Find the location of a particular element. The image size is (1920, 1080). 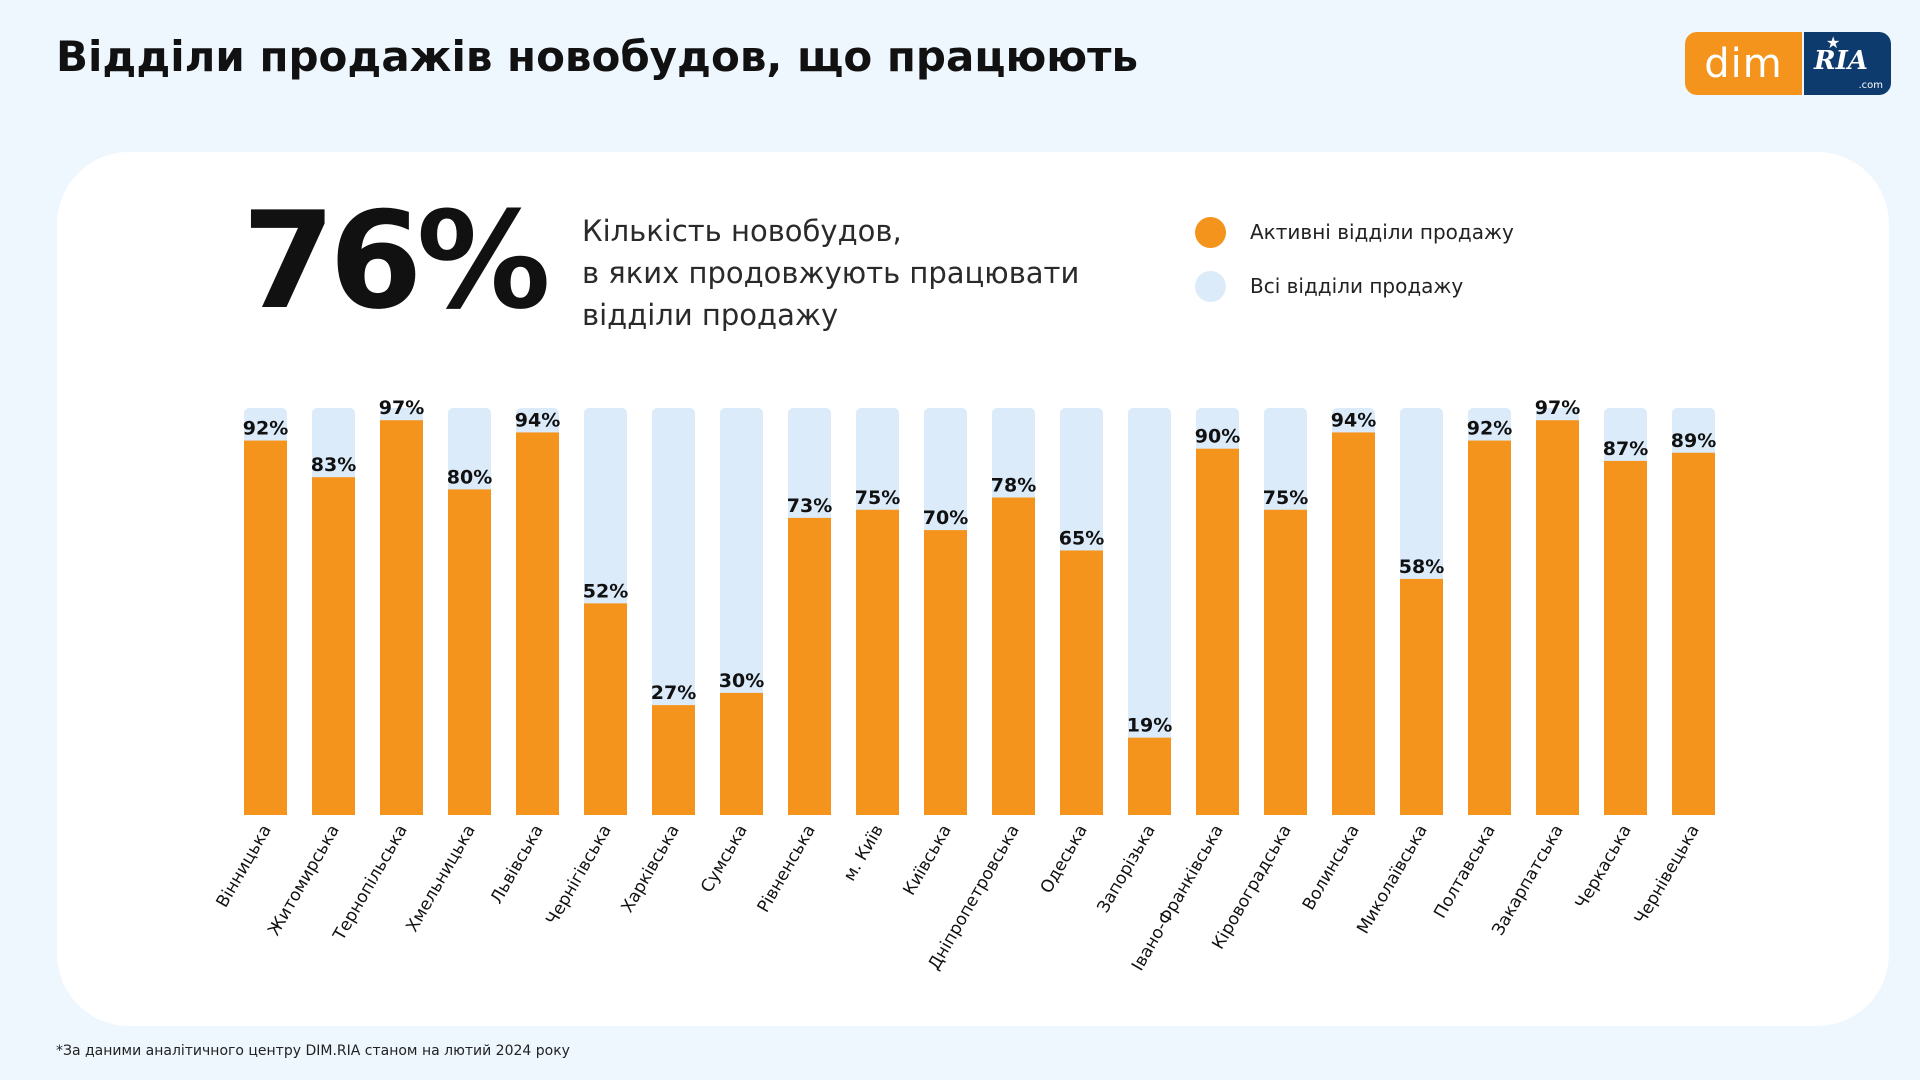

legend-item-total: Всі відділи продажу is located at coordinates (1354, 286).